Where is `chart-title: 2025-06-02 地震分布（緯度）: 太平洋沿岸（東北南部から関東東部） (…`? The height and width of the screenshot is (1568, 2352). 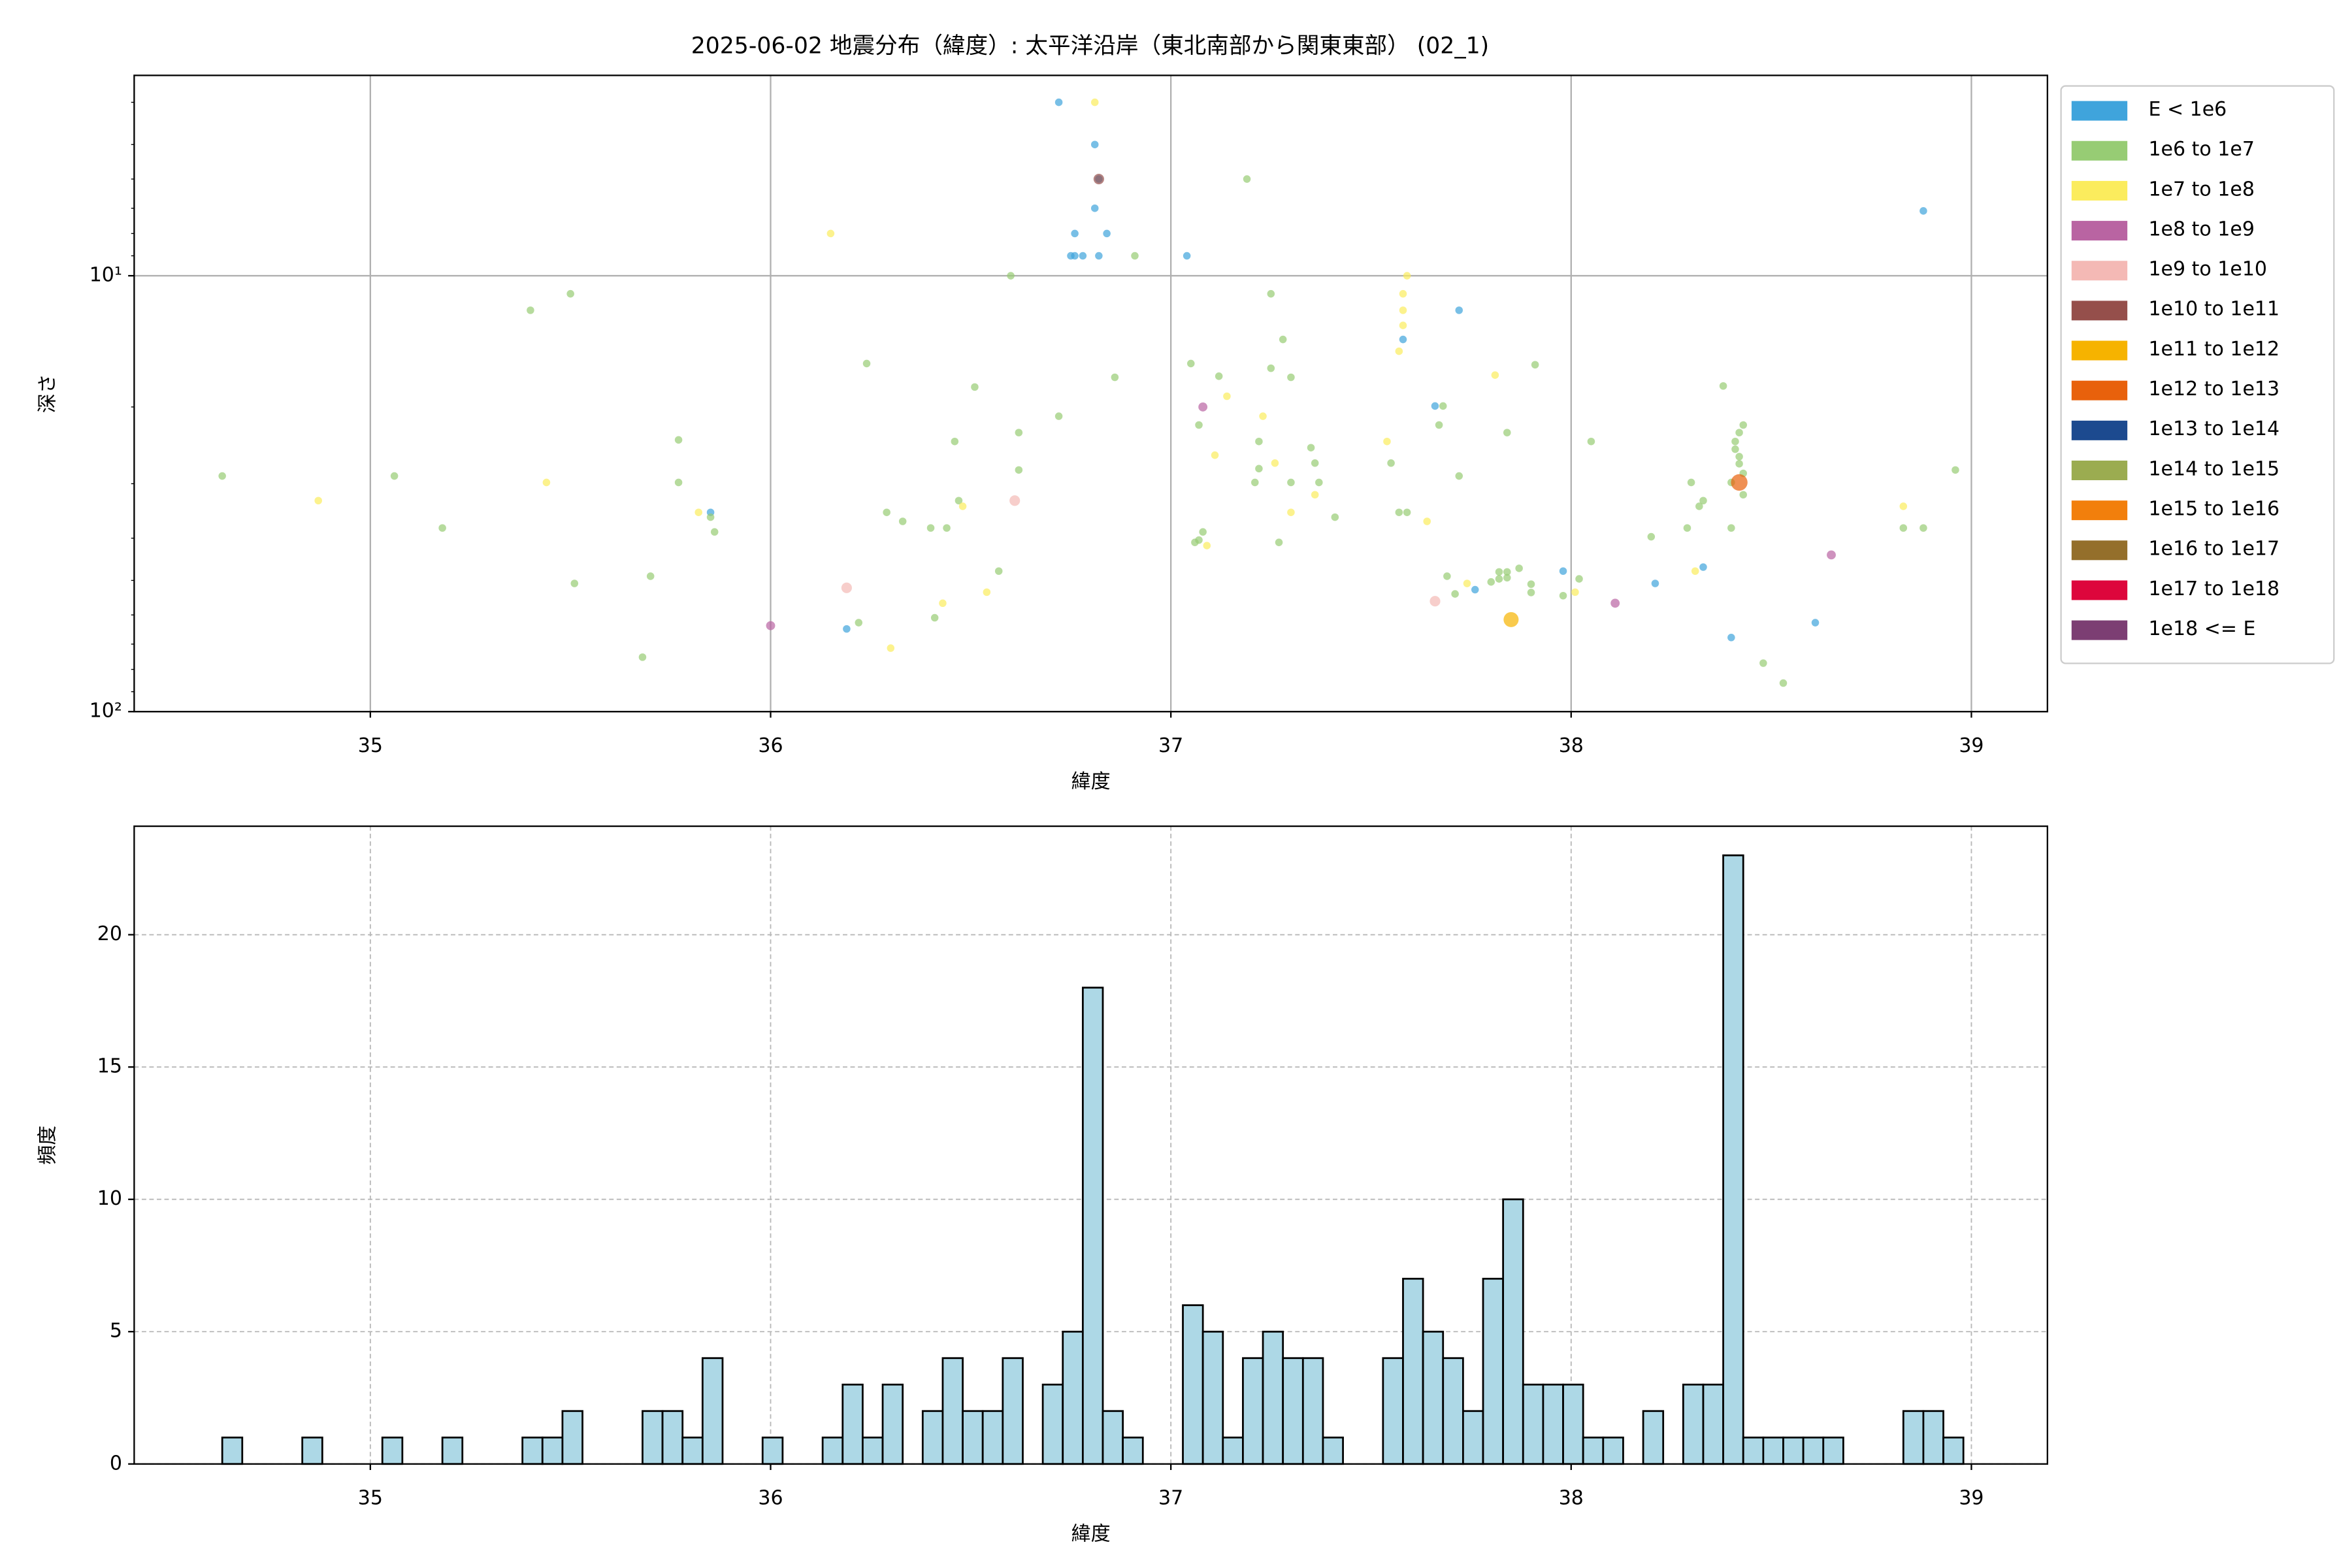 chart-title: 2025-06-02 地震分布（緯度）: 太平洋沿岸（東北南部から関東東部） (… is located at coordinates (1090, 46).